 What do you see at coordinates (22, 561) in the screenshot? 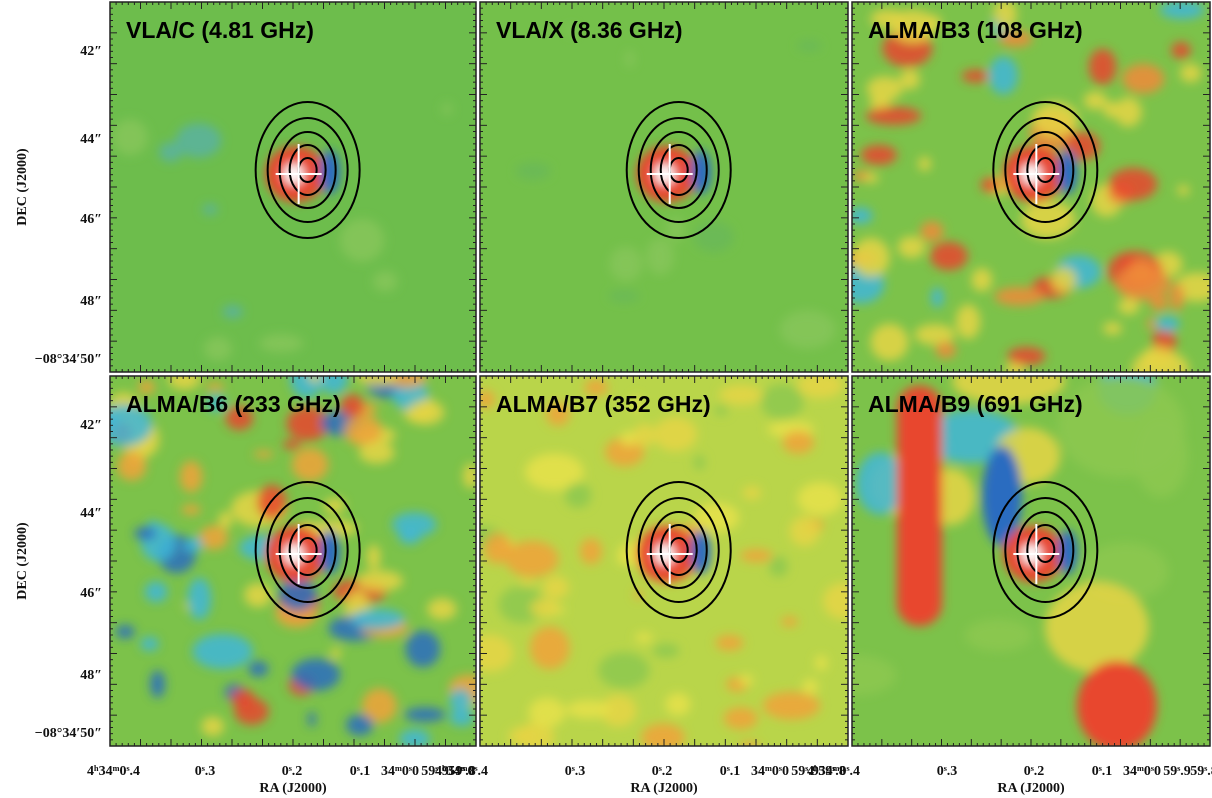
I see `y-axis-label: DEC (J2000)` at bounding box center [22, 561].